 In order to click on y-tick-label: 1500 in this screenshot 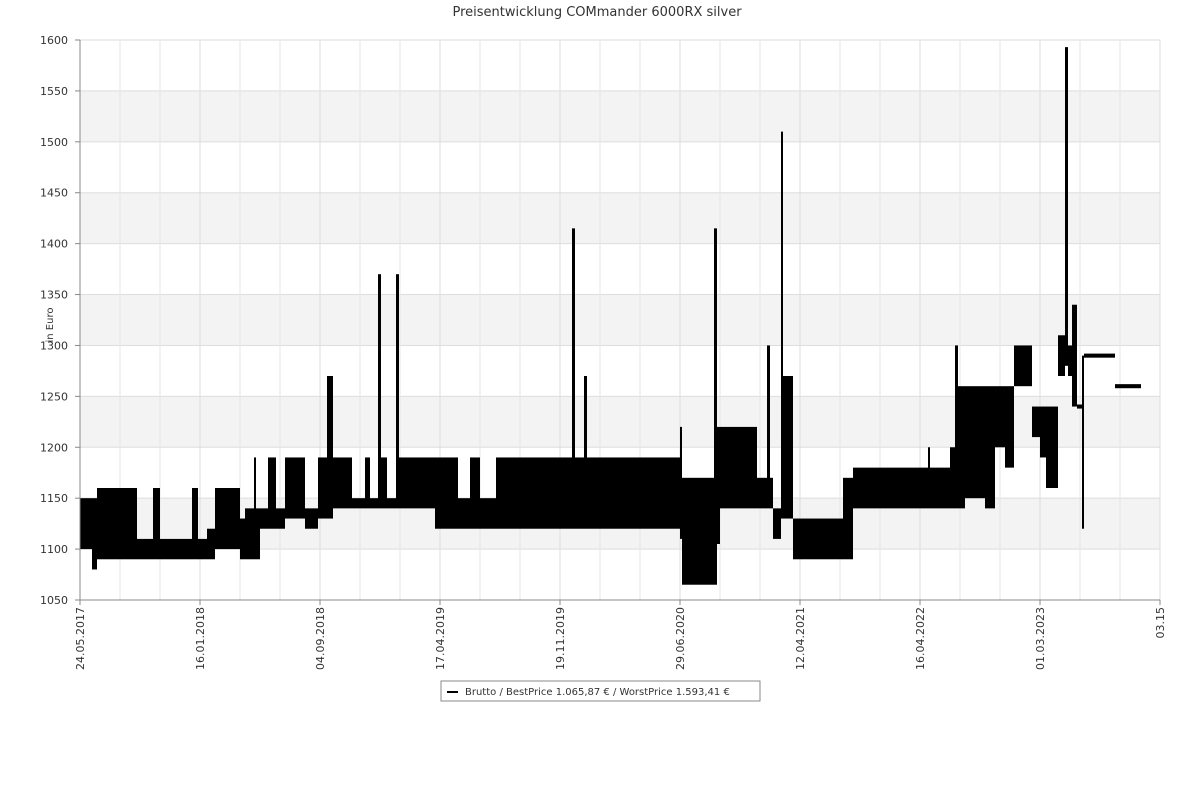, I will do `click(54, 142)`.